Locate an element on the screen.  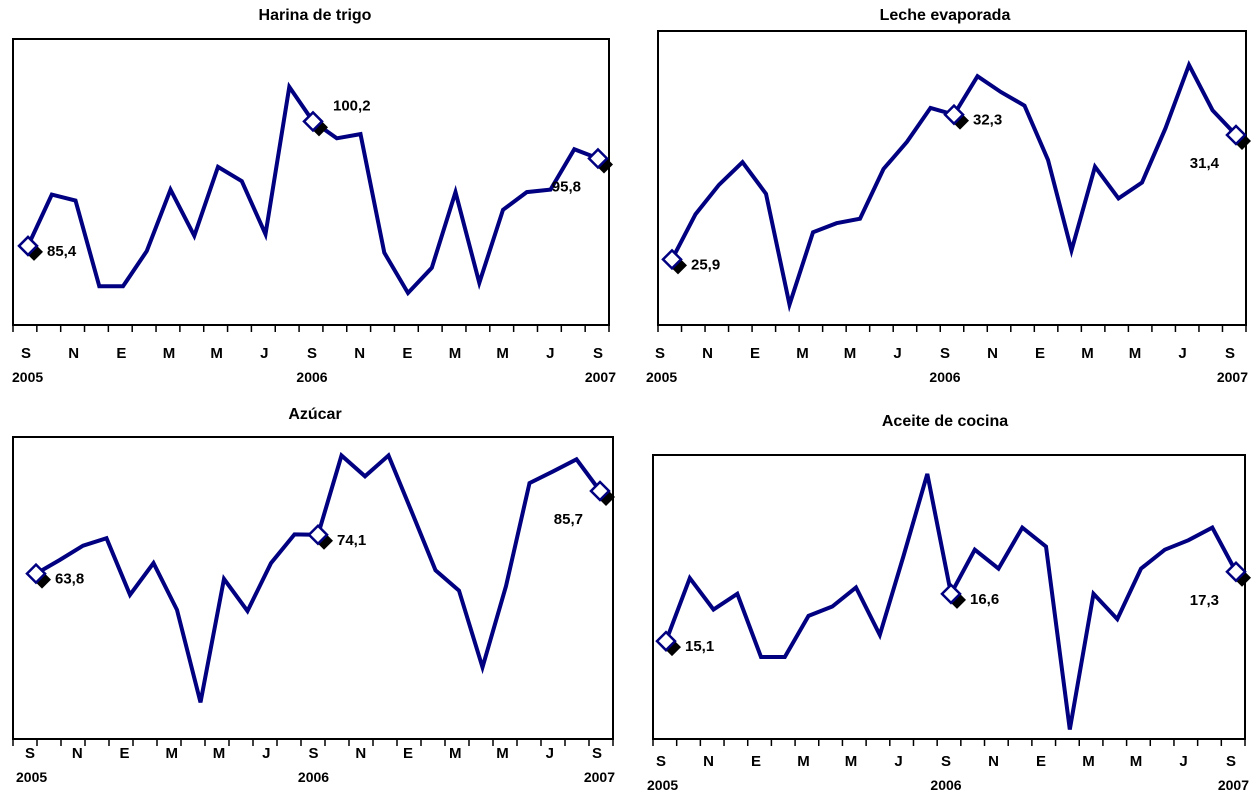
chart-title: Azúcar is located at coordinates (315, 414).